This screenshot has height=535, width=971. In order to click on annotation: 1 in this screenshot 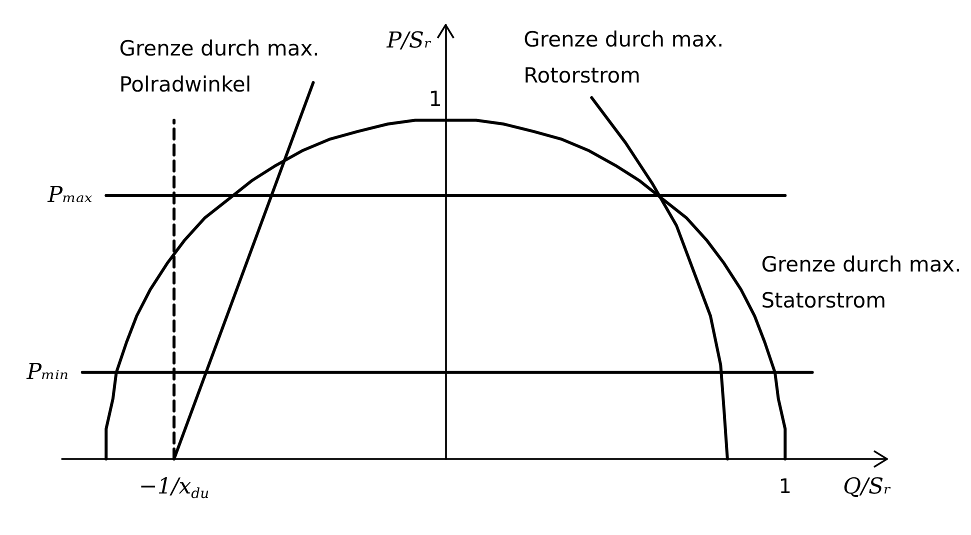, I will do `click(435, 99)`.